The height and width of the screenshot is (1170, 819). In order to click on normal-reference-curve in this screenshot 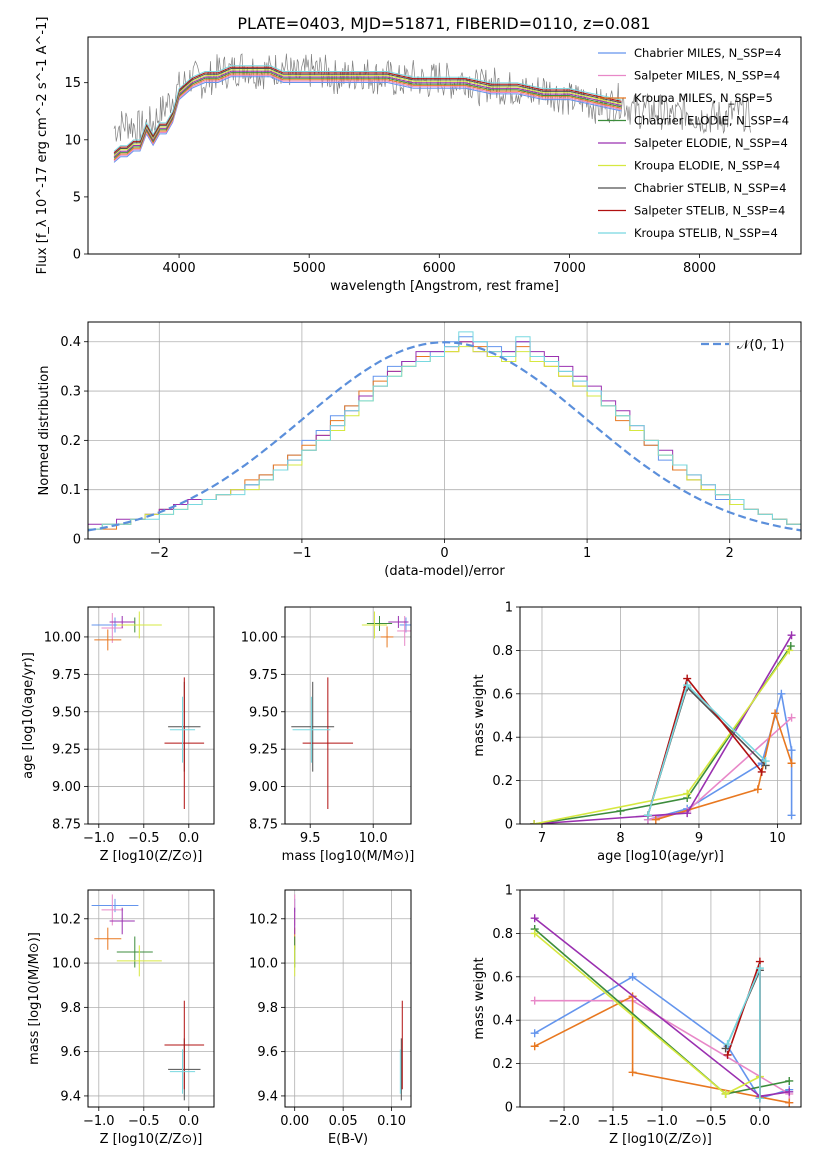, I will do `click(444, 436)`.